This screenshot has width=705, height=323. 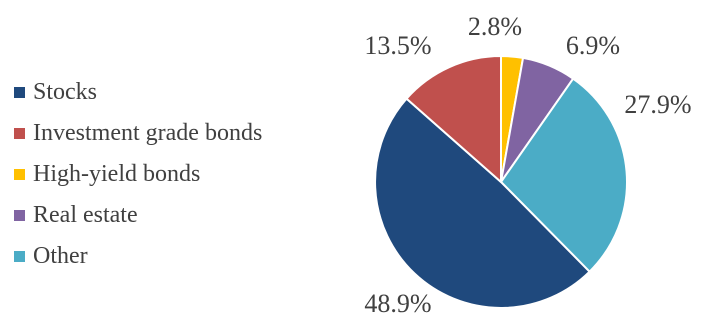 What do you see at coordinates (495, 26) in the screenshot?
I see `data-label-high-yield-bonds: 2.8%` at bounding box center [495, 26].